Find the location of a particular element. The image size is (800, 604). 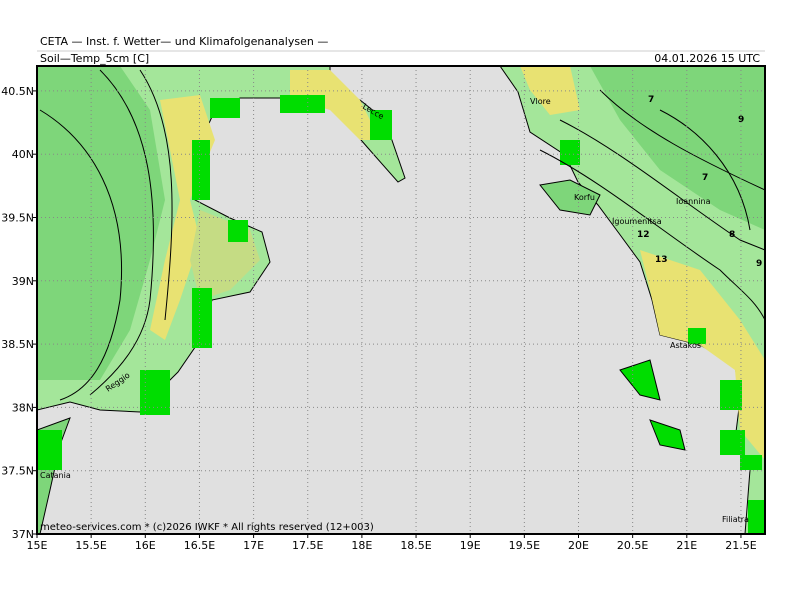

place-label: Igoumenitsa is located at coordinates (637, 221).